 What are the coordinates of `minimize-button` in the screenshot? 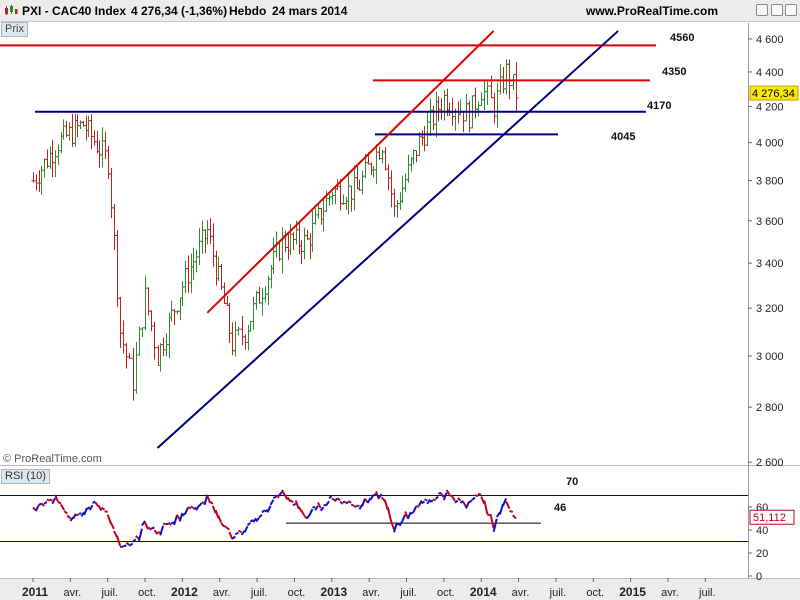 It's located at (762, 10).